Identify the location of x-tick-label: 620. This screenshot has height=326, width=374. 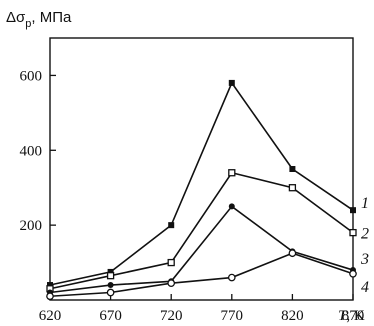
(50, 316).